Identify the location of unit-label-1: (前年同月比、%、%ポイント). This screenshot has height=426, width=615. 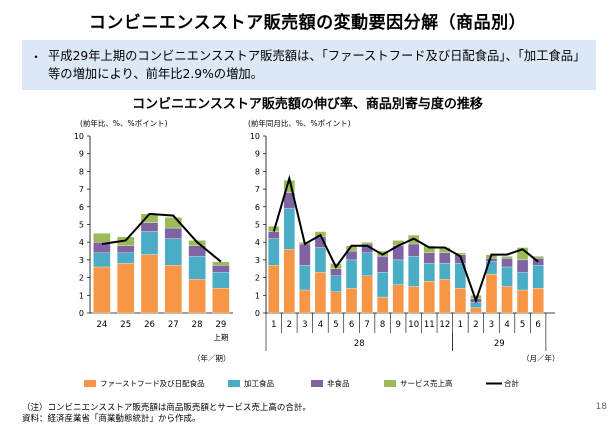
(299, 123).